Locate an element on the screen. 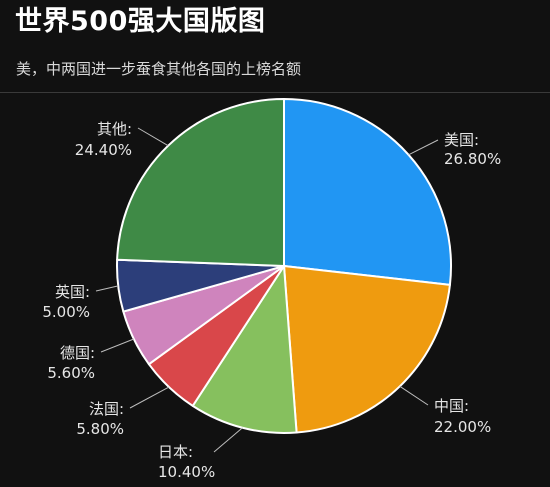 The height and width of the screenshot is (487, 550). chart-title: 世界500强大国版图 is located at coordinates (140, 21).